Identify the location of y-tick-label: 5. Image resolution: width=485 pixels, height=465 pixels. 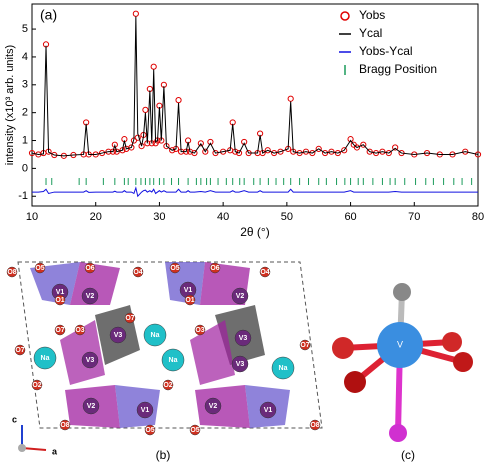
(25, 29).